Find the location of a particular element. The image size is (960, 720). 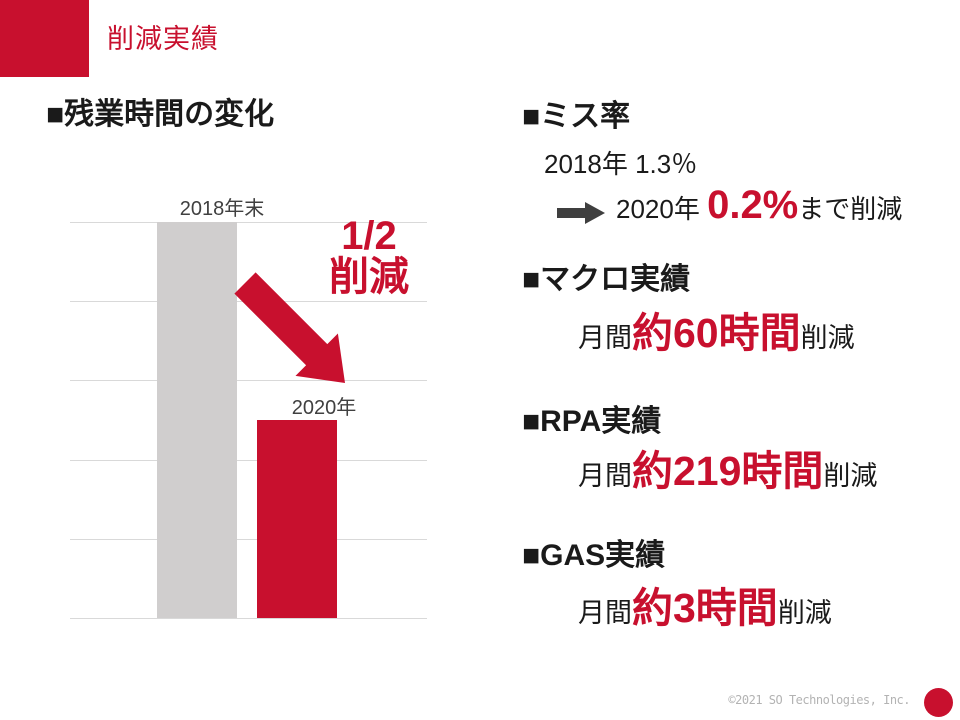

gas-suffix: 削減 is located at coordinates (804, 613).